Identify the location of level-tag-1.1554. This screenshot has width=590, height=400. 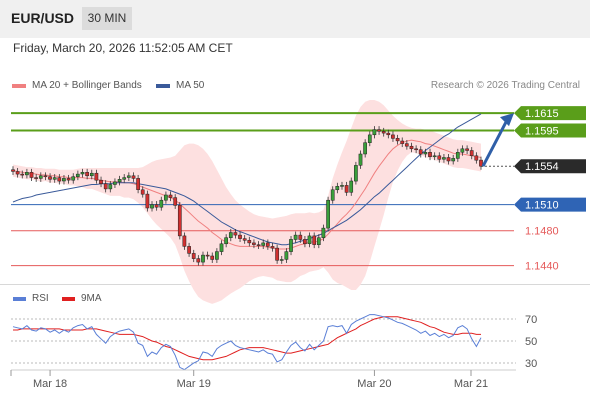
(550, 166).